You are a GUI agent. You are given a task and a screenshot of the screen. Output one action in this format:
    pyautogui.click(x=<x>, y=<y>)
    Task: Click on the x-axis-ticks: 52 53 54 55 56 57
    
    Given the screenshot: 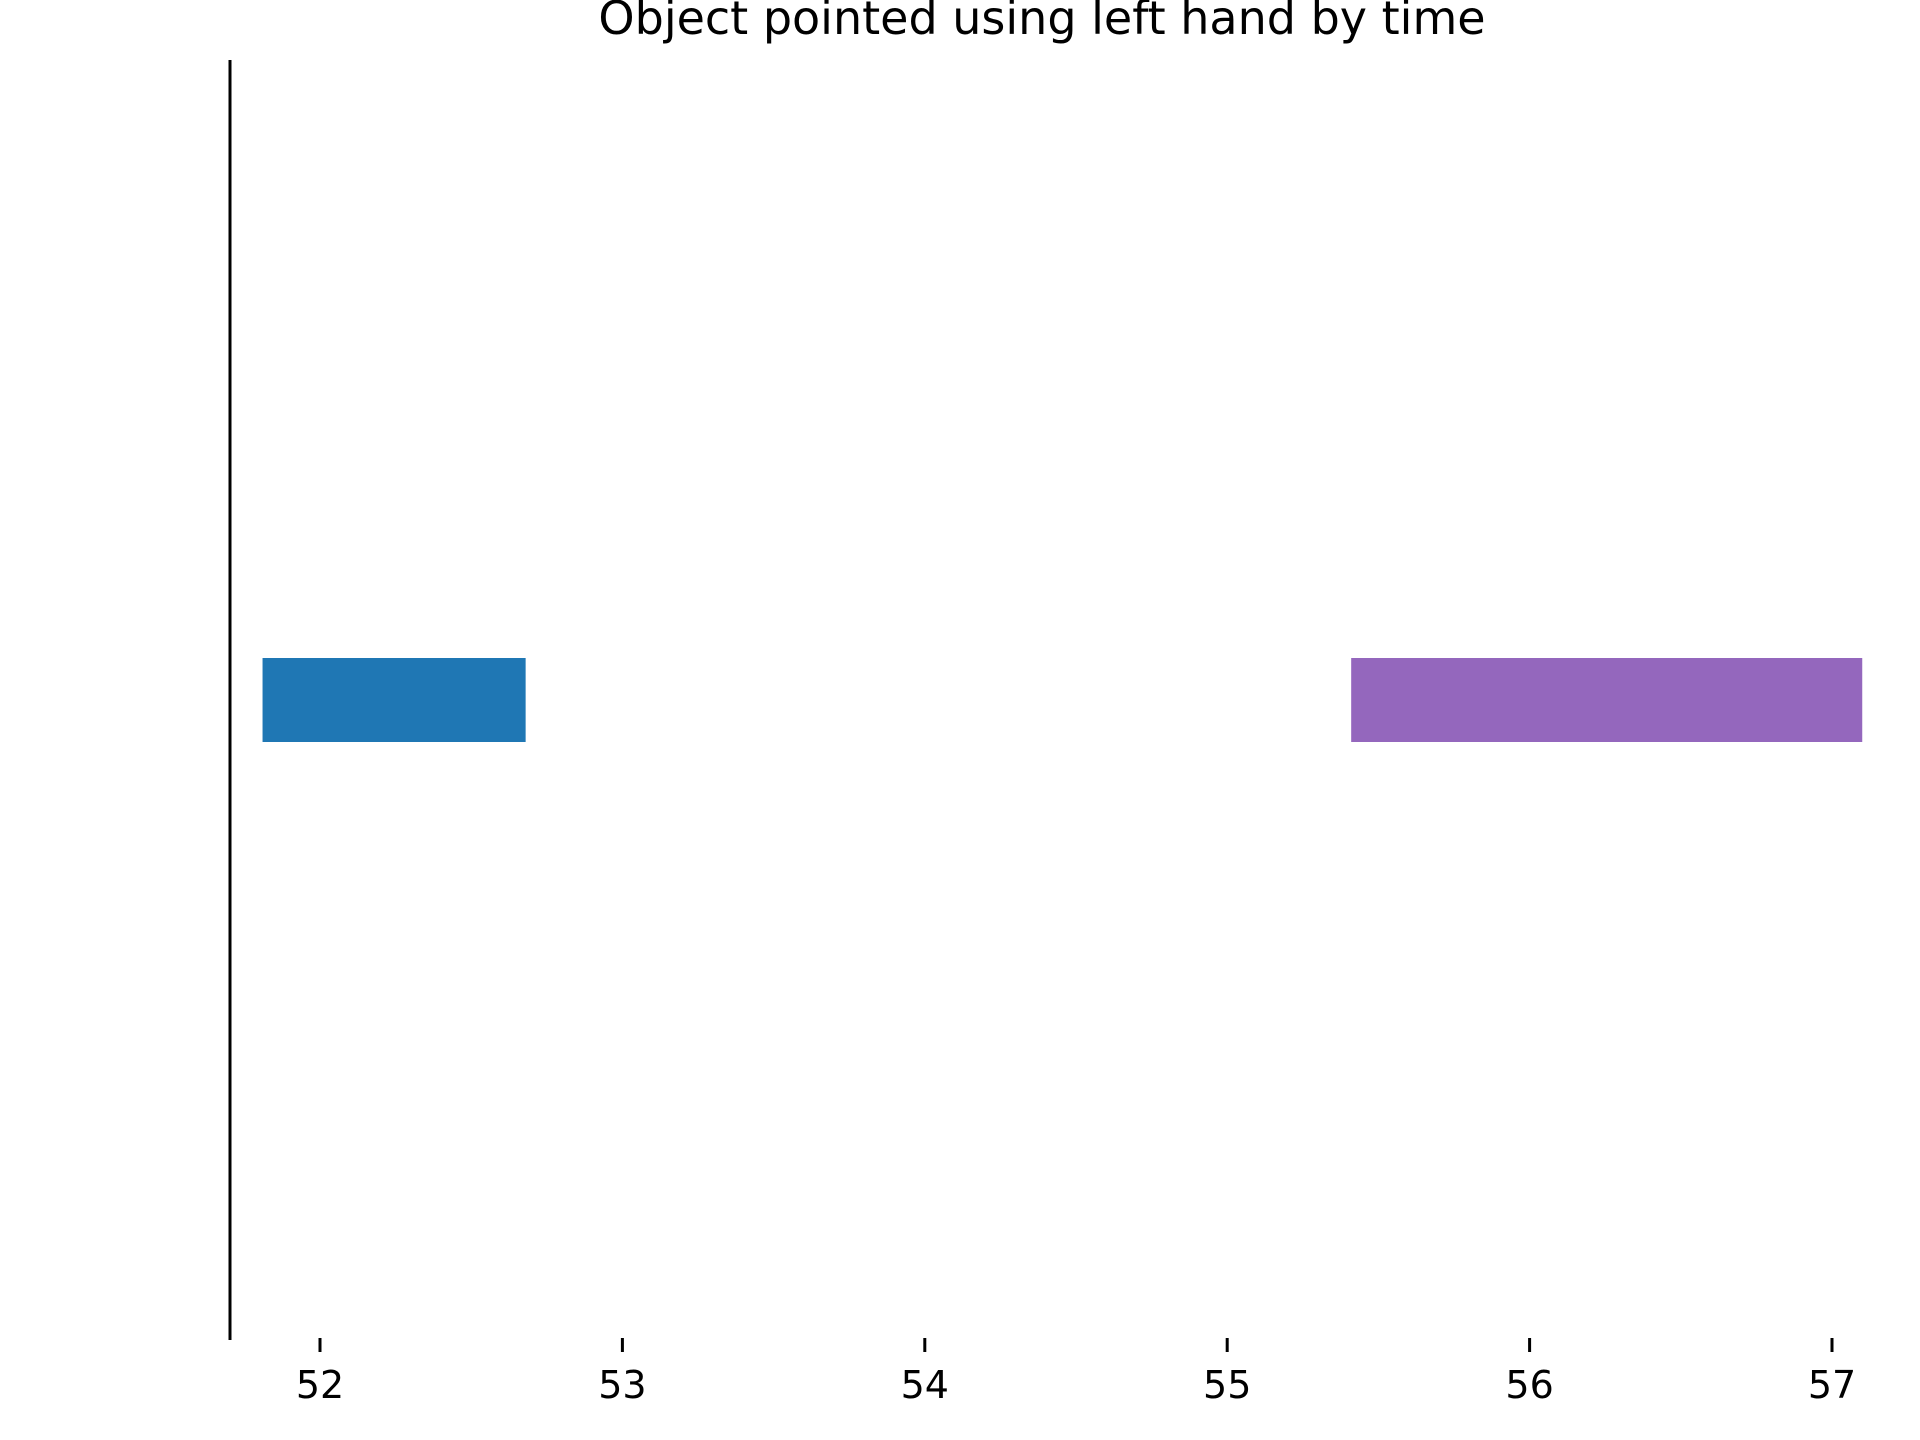 What is the action you would take?
    pyautogui.click(x=1076, y=1372)
    